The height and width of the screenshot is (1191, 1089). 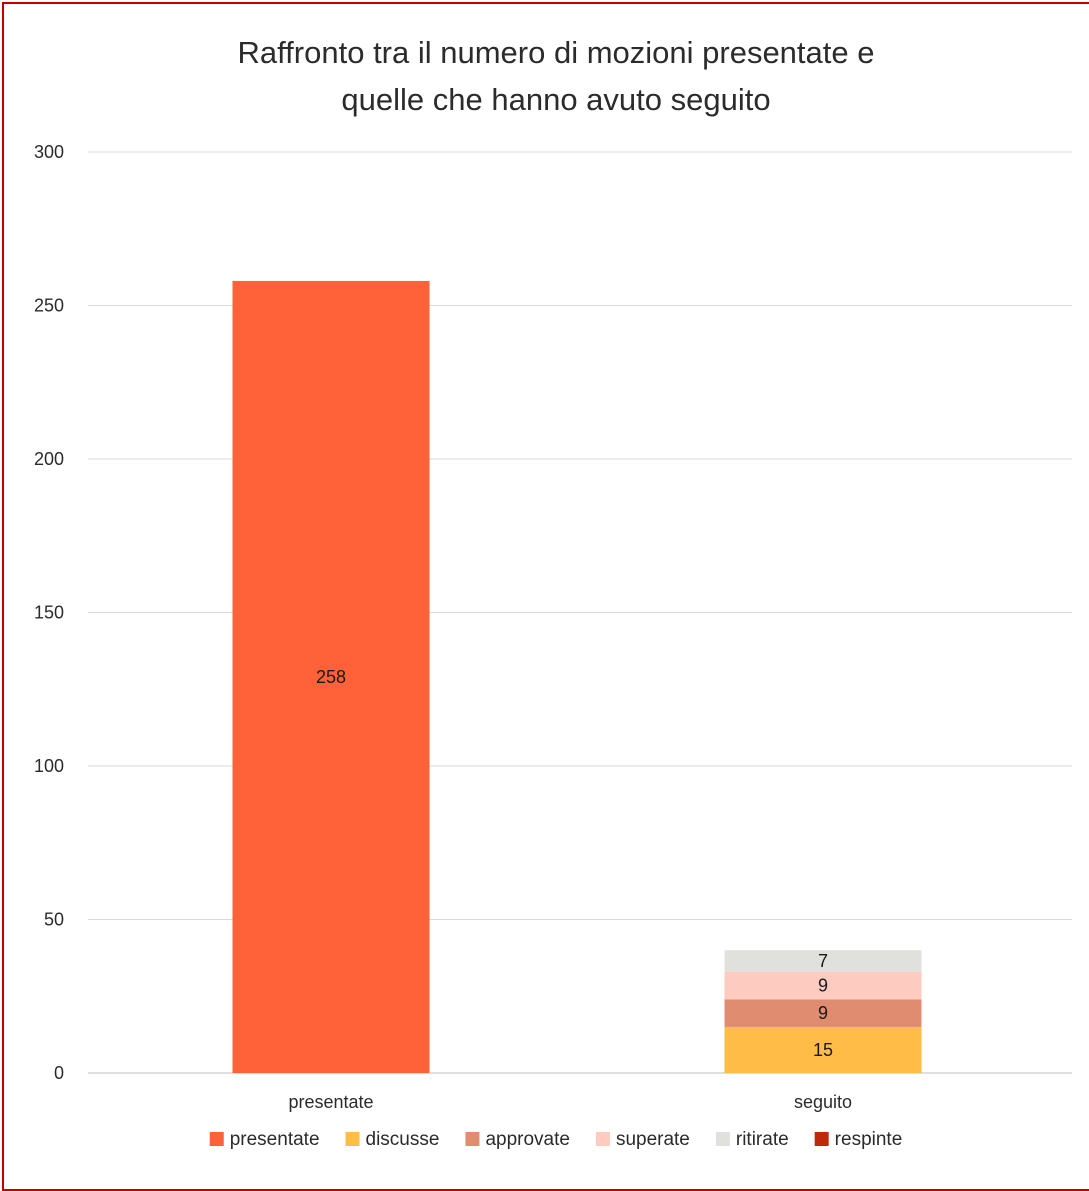 I want to click on chart-title-line-2: quelle che hanno avuto seguito, so click(x=555, y=99).